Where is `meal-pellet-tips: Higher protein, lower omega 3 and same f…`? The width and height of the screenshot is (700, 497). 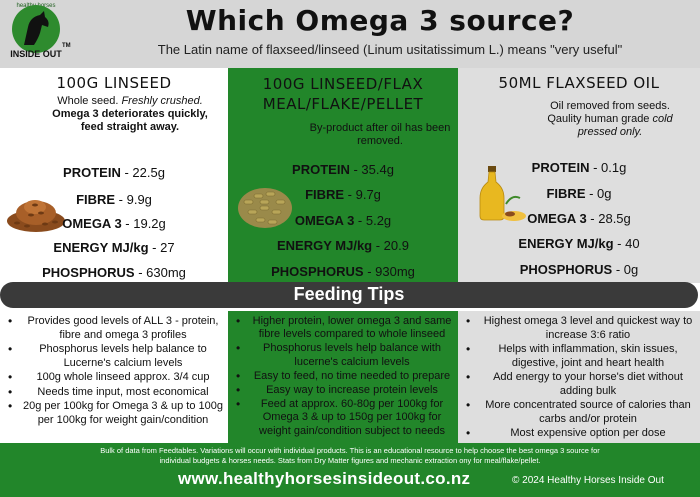 meal-pellet-tips: Higher protein, lower omega 3 and same f… is located at coordinates (343, 377).